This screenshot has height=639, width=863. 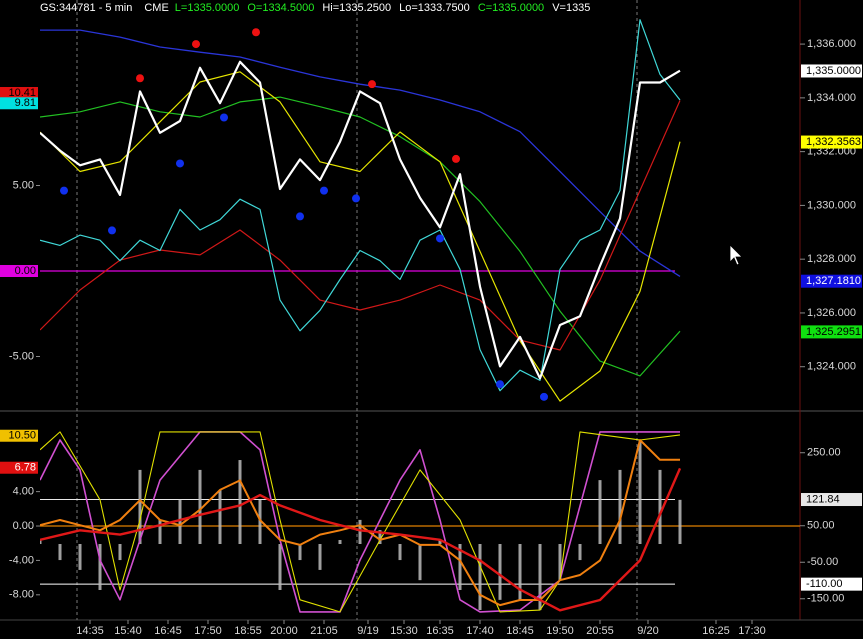 I want to click on exchange-label: CME, so click(x=156, y=8).